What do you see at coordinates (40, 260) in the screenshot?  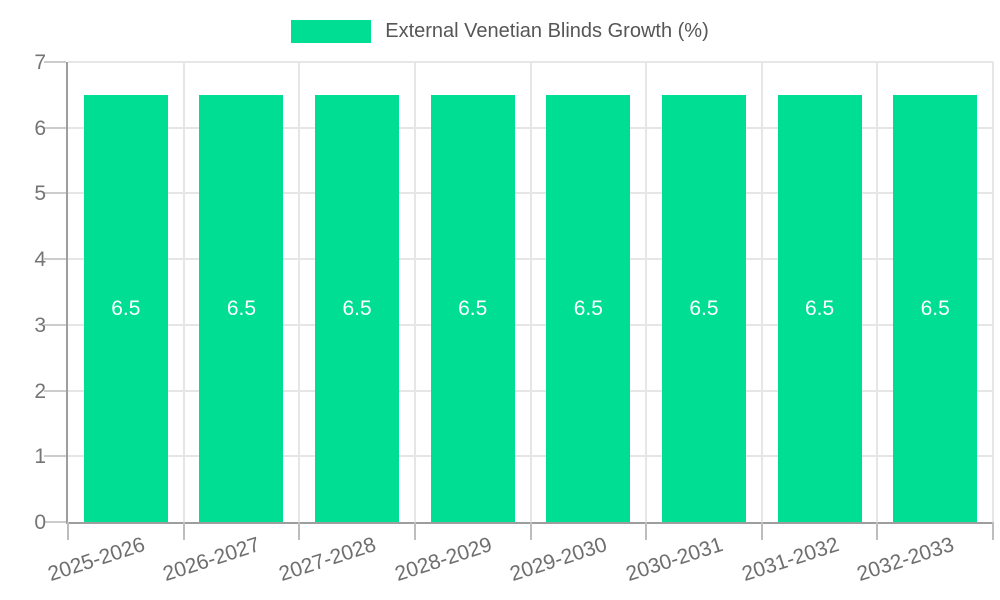 I see `y-axis-tick-label: 4` at bounding box center [40, 260].